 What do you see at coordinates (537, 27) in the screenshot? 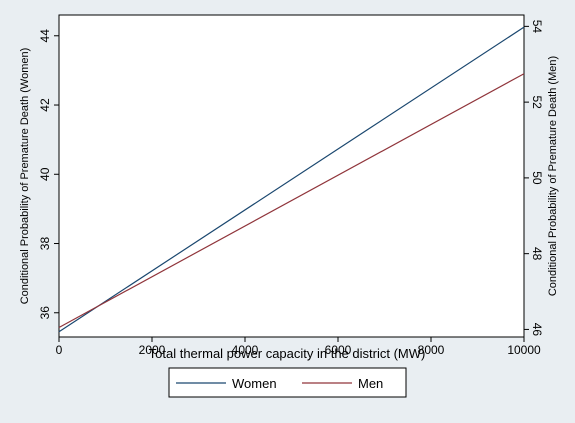
I see `y-right-tick-label: 54` at bounding box center [537, 27].